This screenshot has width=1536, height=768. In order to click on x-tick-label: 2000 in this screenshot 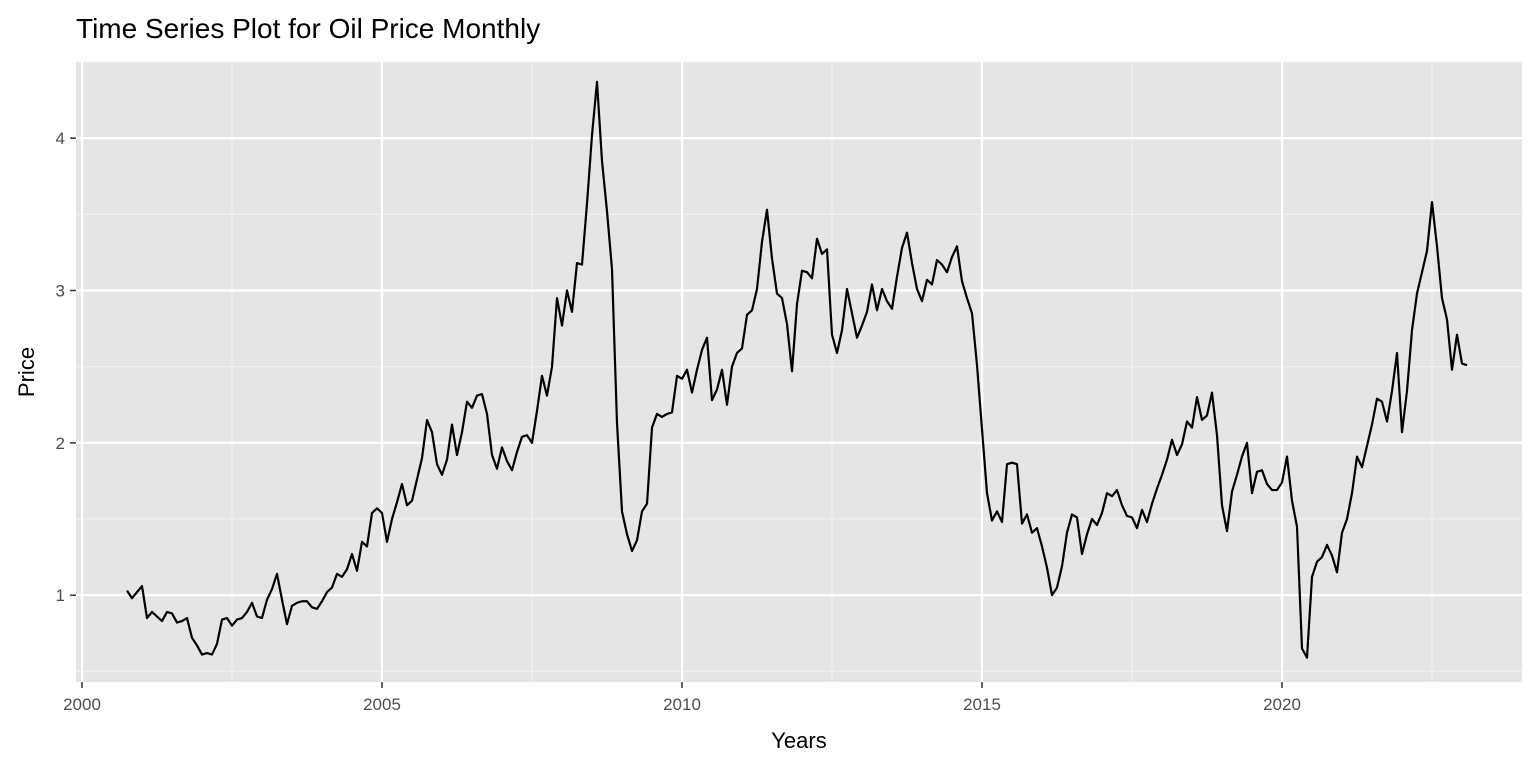, I will do `click(82, 704)`.